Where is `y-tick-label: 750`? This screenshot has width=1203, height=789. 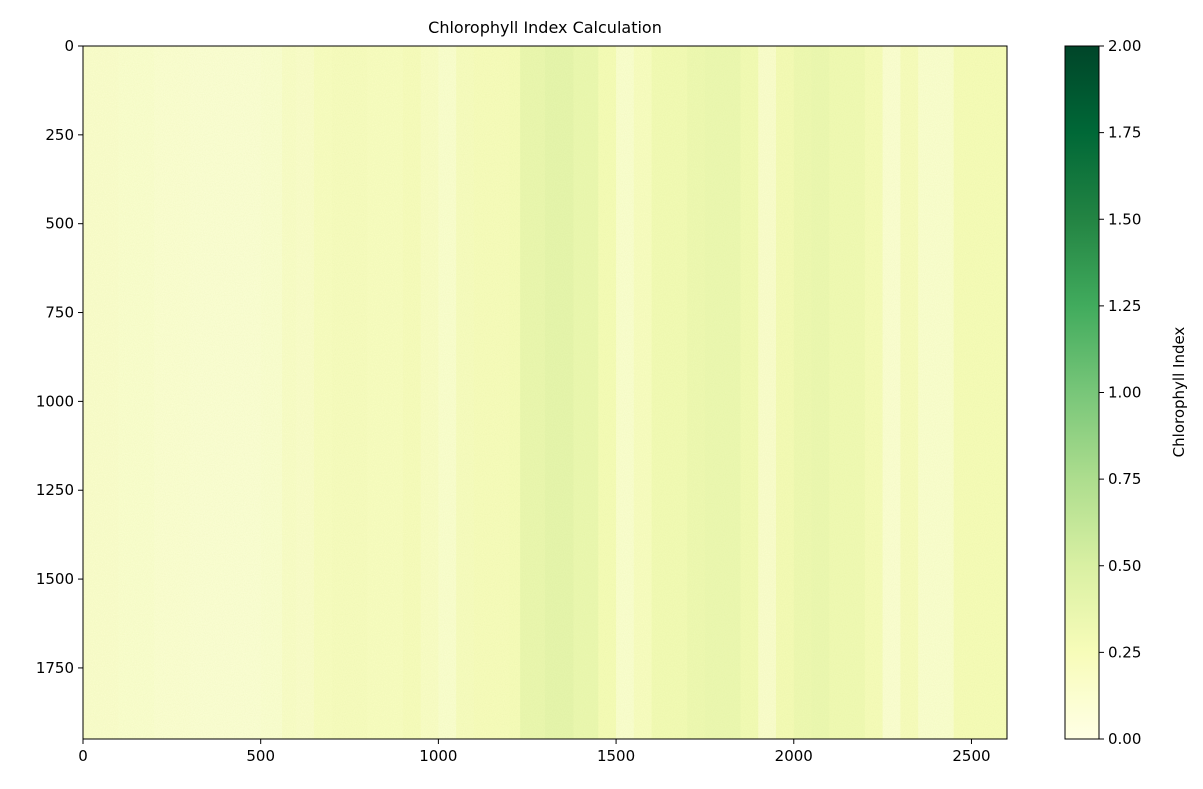 y-tick-label: 750 is located at coordinates (59, 313).